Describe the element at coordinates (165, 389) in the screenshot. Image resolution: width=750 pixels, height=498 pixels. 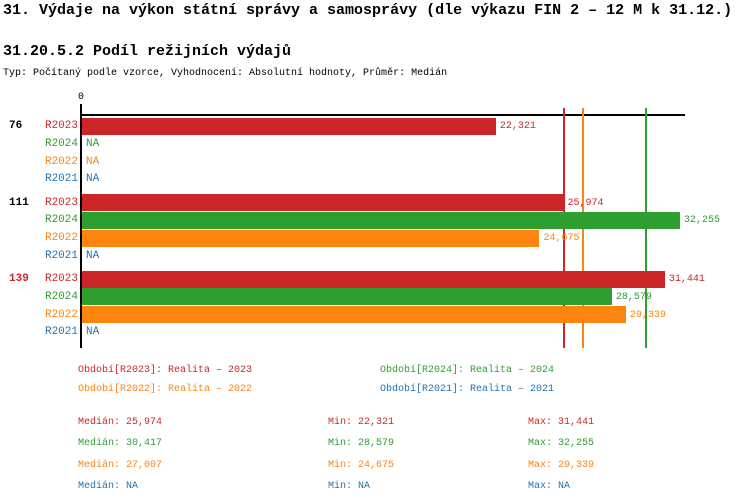
I see `legend-item-r2022: Období[R2022]: Realita – 2022` at that location.